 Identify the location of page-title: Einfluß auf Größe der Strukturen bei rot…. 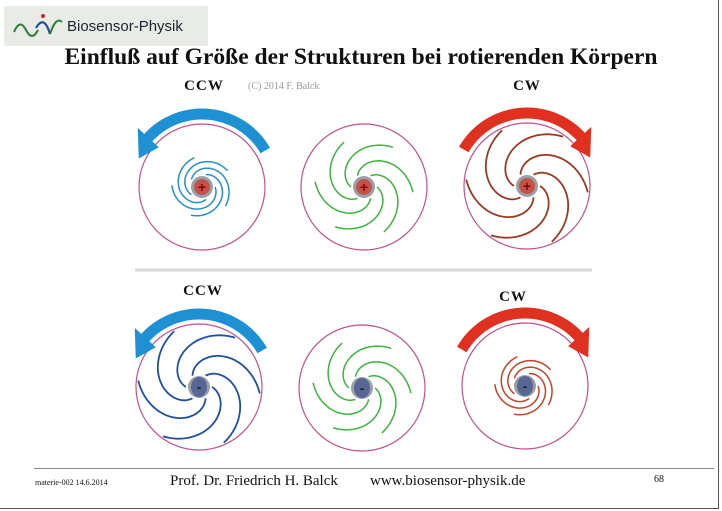
(361, 57).